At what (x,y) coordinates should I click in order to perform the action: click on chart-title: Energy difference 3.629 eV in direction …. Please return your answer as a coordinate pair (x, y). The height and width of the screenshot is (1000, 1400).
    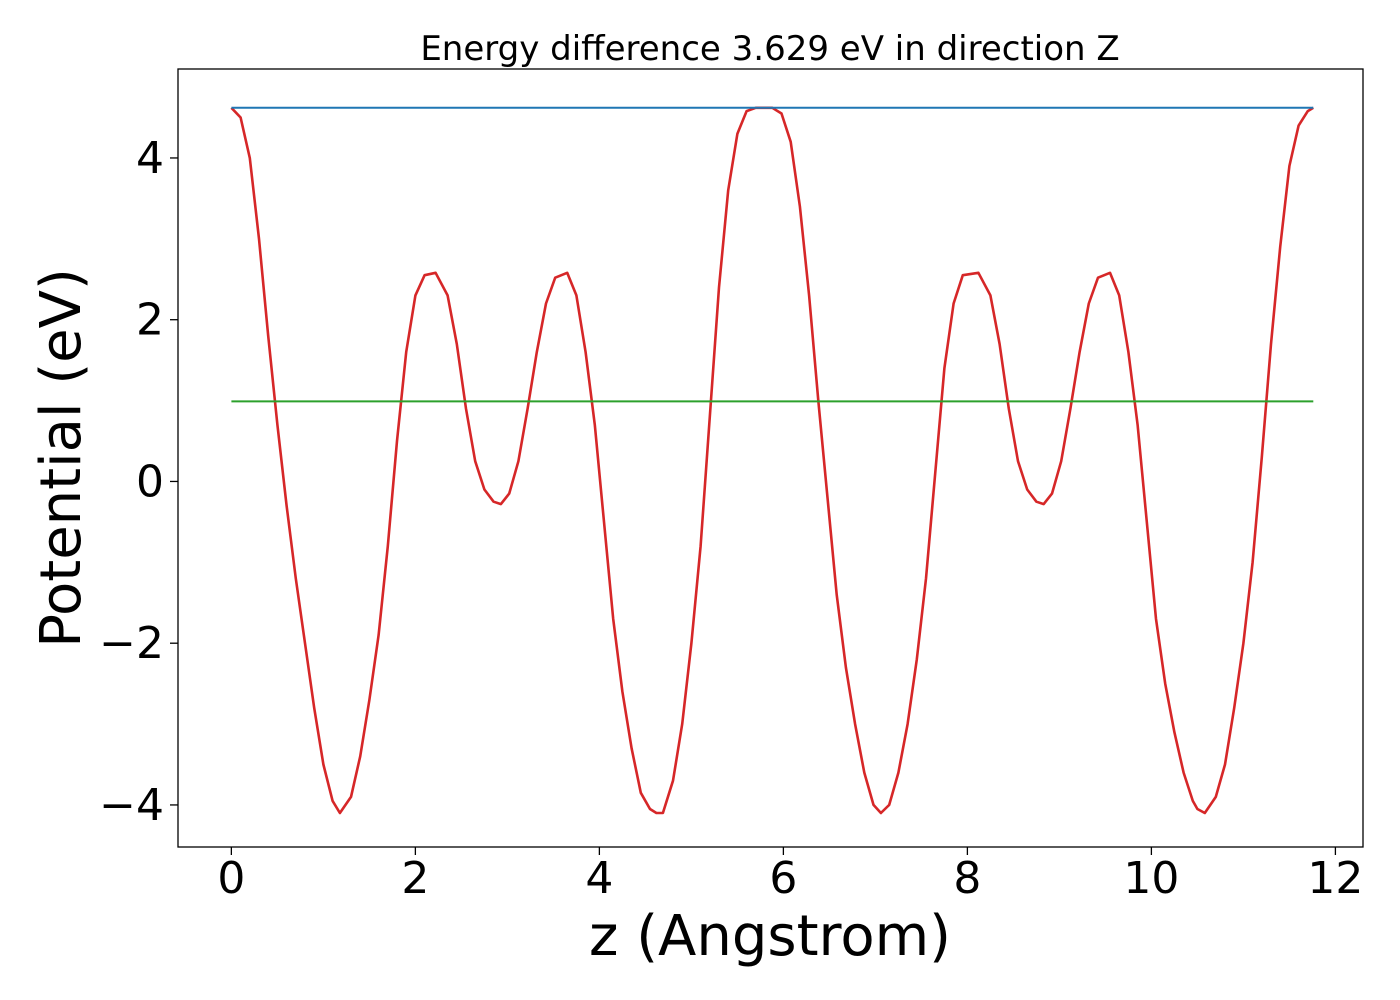
    Looking at the image, I should click on (769, 49).